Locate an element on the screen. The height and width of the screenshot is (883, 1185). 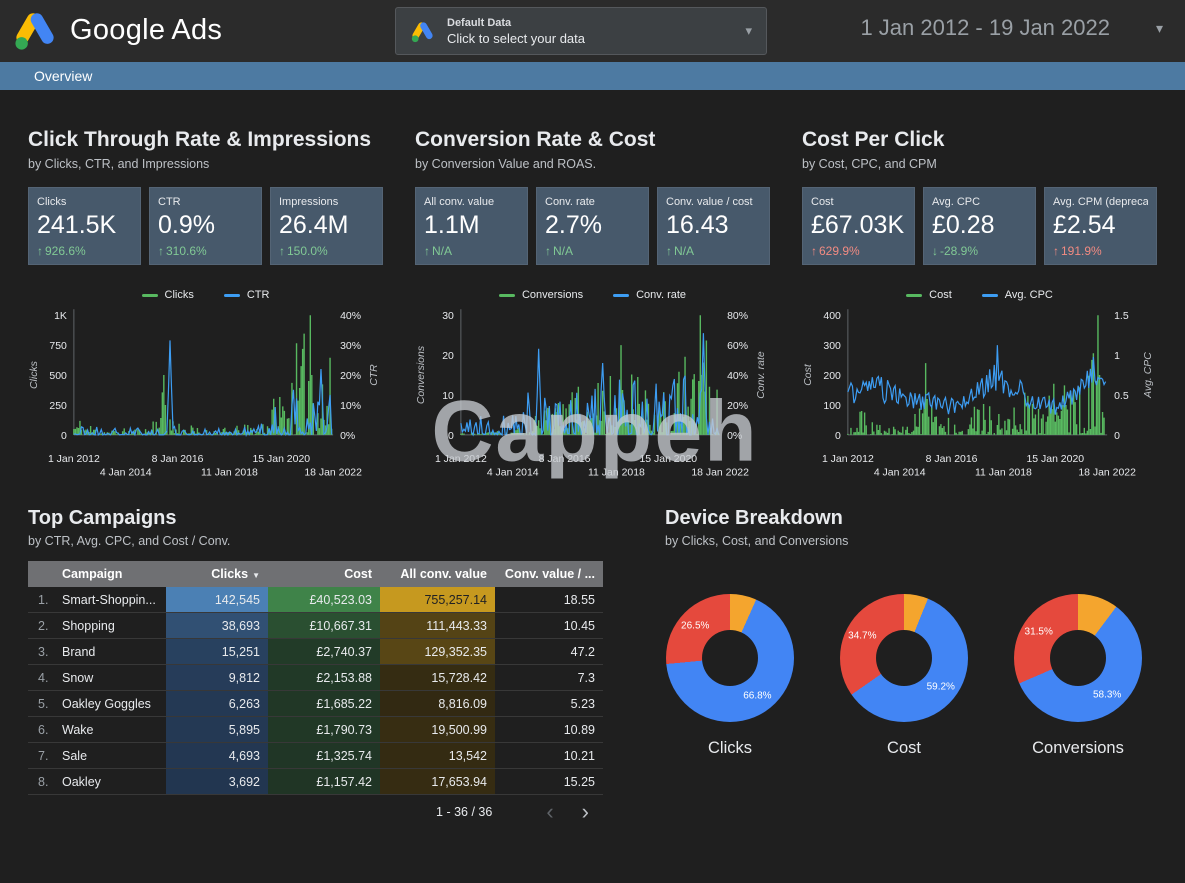
table-row: 6. Wake 5,895 £1,790.73 19,500.99 10.89 is located at coordinates (315, 729).